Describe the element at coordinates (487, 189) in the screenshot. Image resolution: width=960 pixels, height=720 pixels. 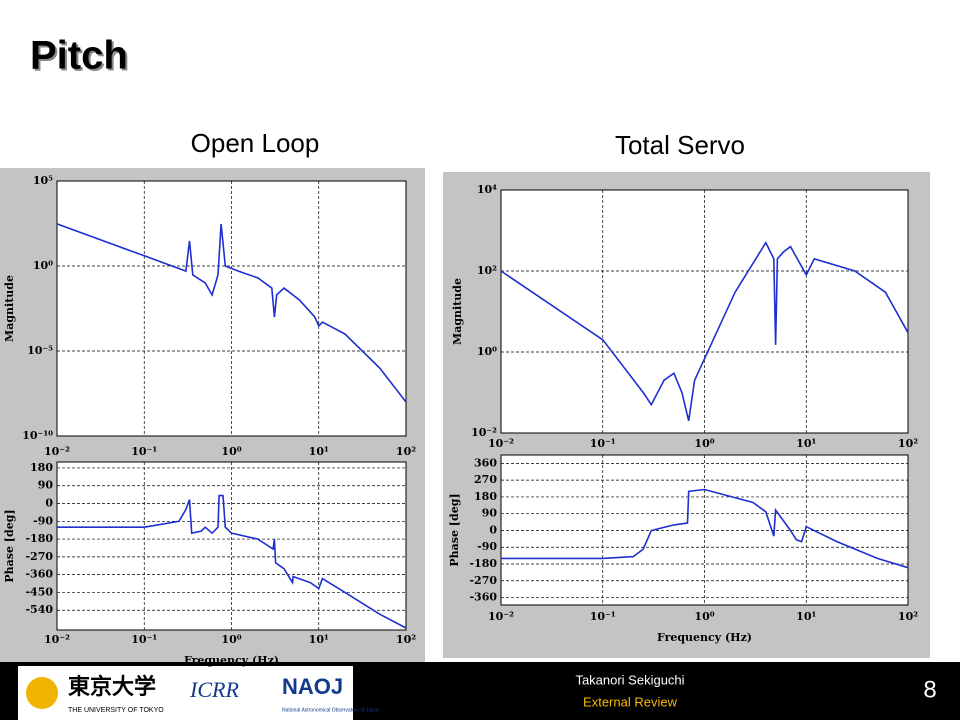
I see `y-tick-label: 10⁴` at that location.